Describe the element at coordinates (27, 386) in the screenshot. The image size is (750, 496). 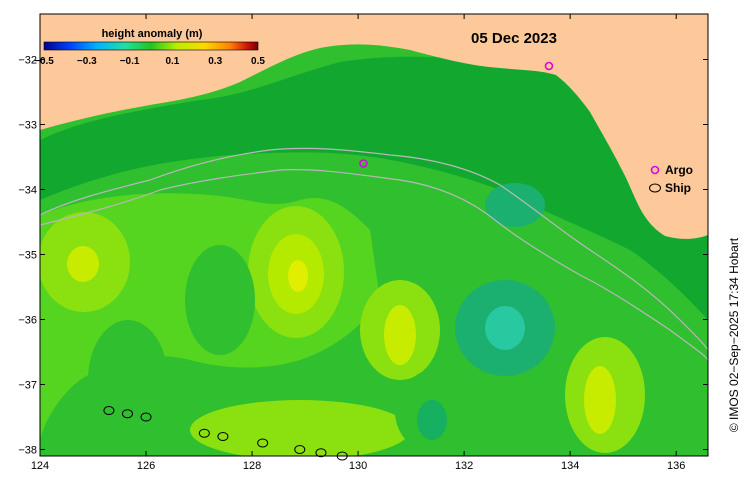
I see `y-tick-label: −37` at that location.